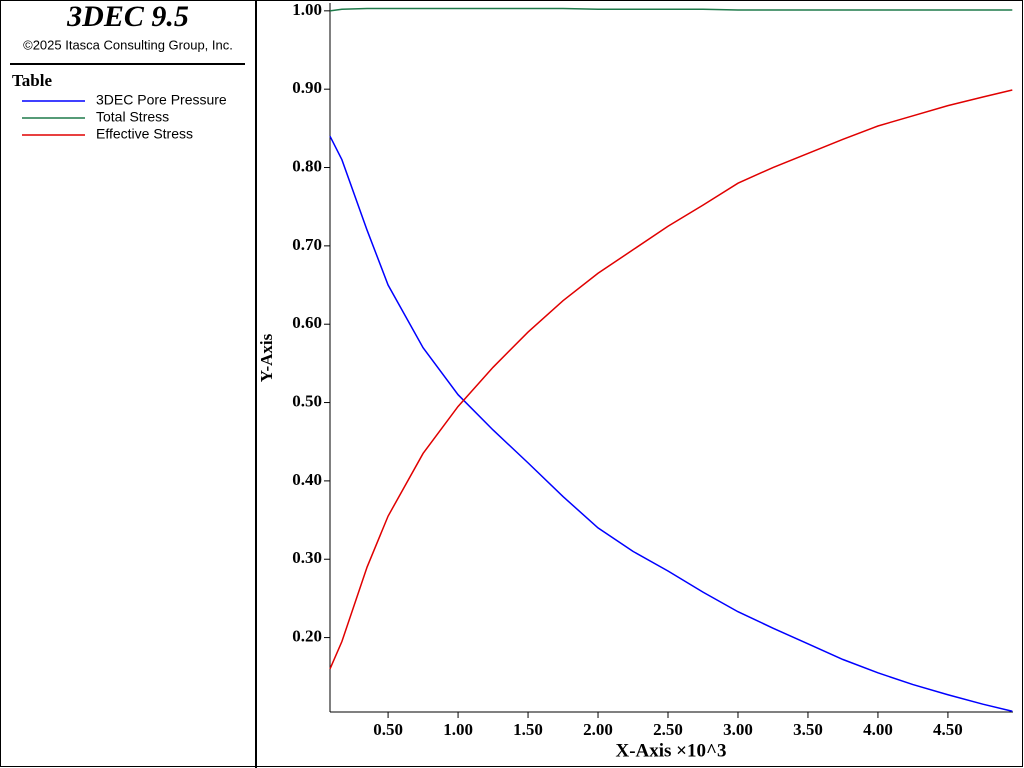  Describe the element at coordinates (808, 729) in the screenshot. I see `x-tick-label: 3.50` at that location.